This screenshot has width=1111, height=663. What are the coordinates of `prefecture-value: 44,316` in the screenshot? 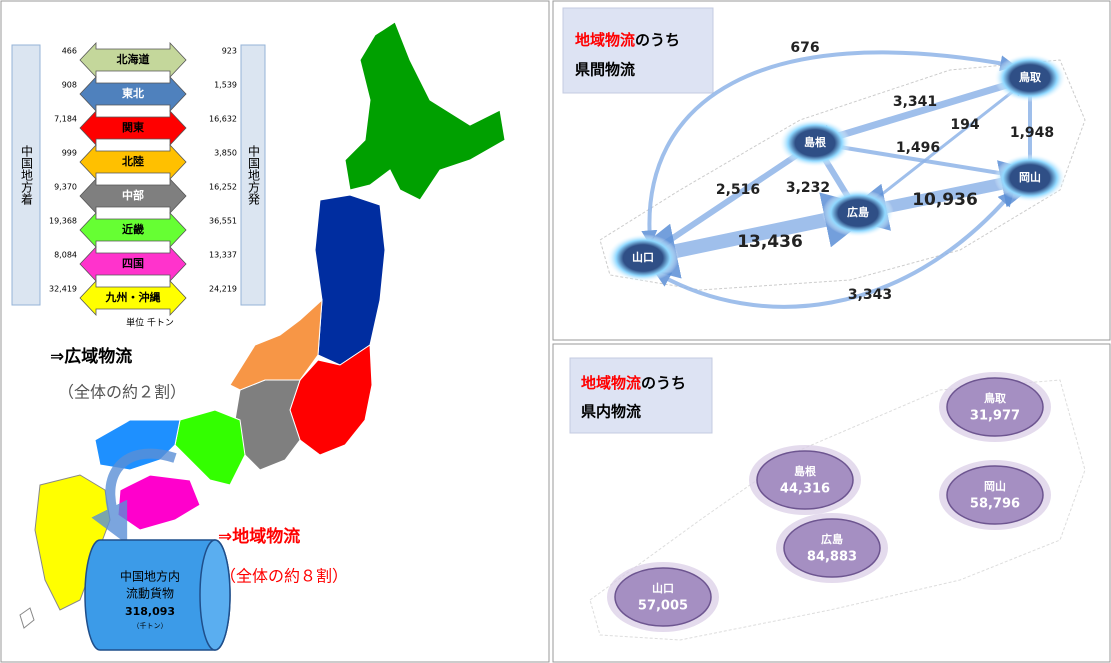 It's located at (805, 489).